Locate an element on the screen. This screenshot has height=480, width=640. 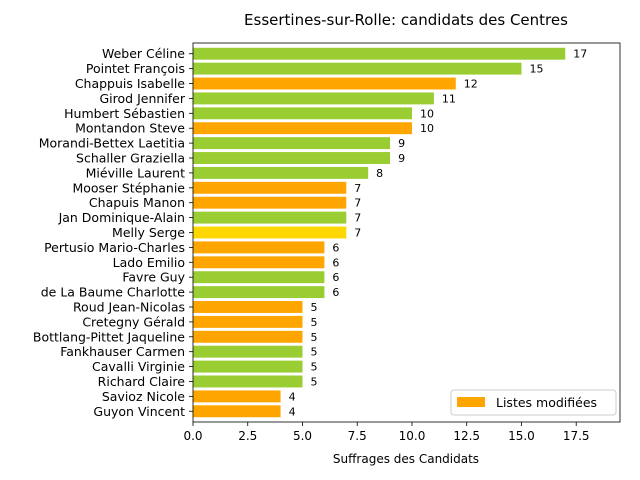
legend-swatch is located at coordinates (471, 402).